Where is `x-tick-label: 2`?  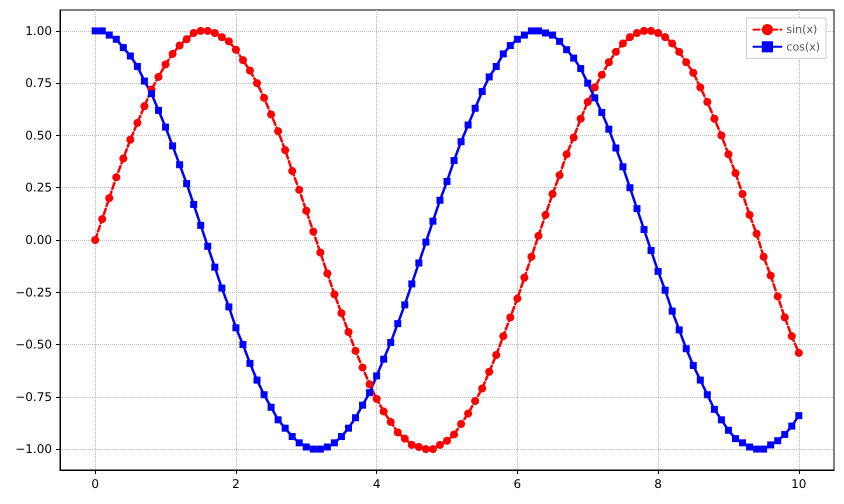
x-tick-label: 2 is located at coordinates (236, 484).